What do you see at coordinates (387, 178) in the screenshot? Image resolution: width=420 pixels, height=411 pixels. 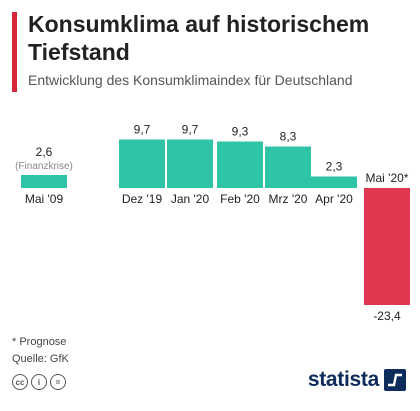 I see `x-tick-label: Mai '20*` at bounding box center [387, 178].